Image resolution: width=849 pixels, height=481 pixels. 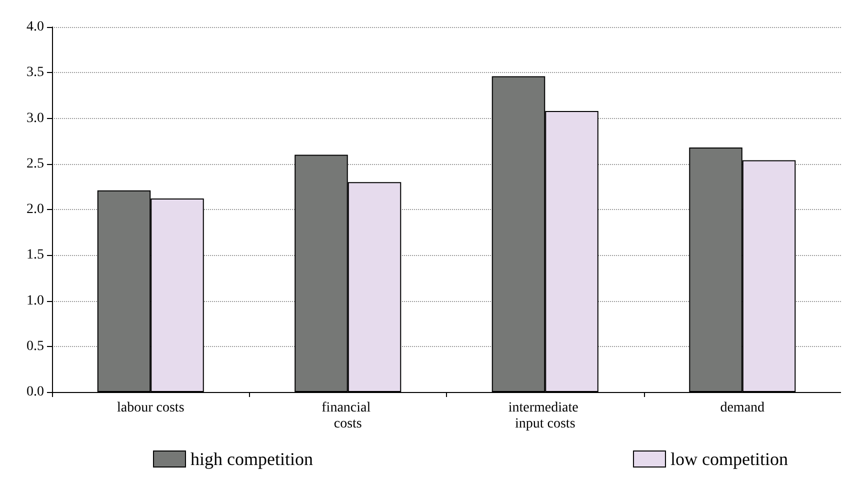 I want to click on y-tick-label: 0.5, so click(x=35, y=346).